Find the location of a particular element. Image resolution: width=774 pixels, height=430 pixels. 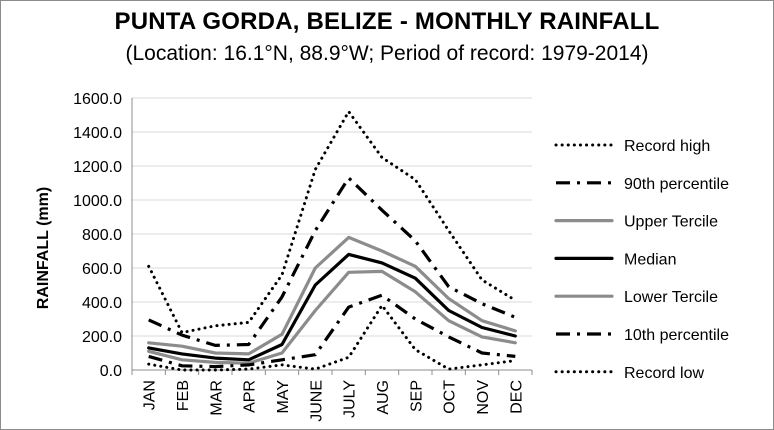

y-tick-label: 1600.0 is located at coordinates (97, 99).